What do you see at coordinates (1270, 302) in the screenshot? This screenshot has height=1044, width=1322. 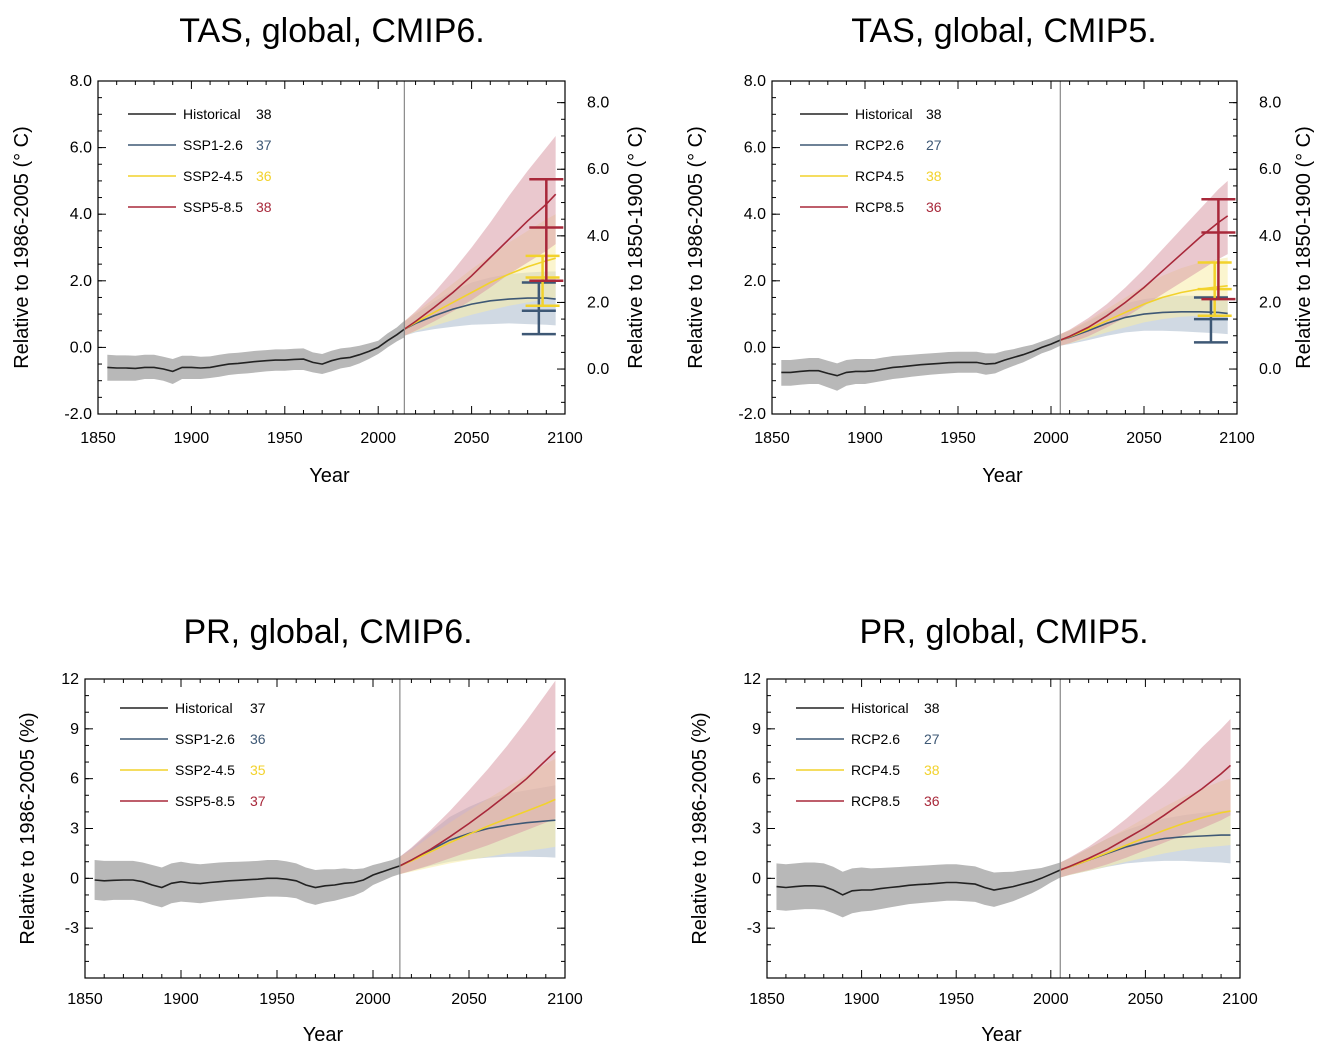 I see `y2-tick-label: 2.0` at bounding box center [1270, 302].